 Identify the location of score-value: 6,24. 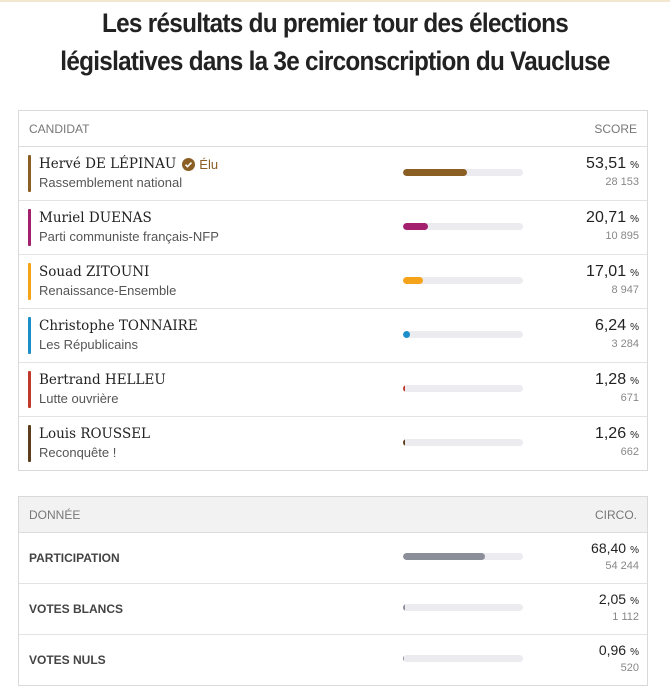
(610, 325).